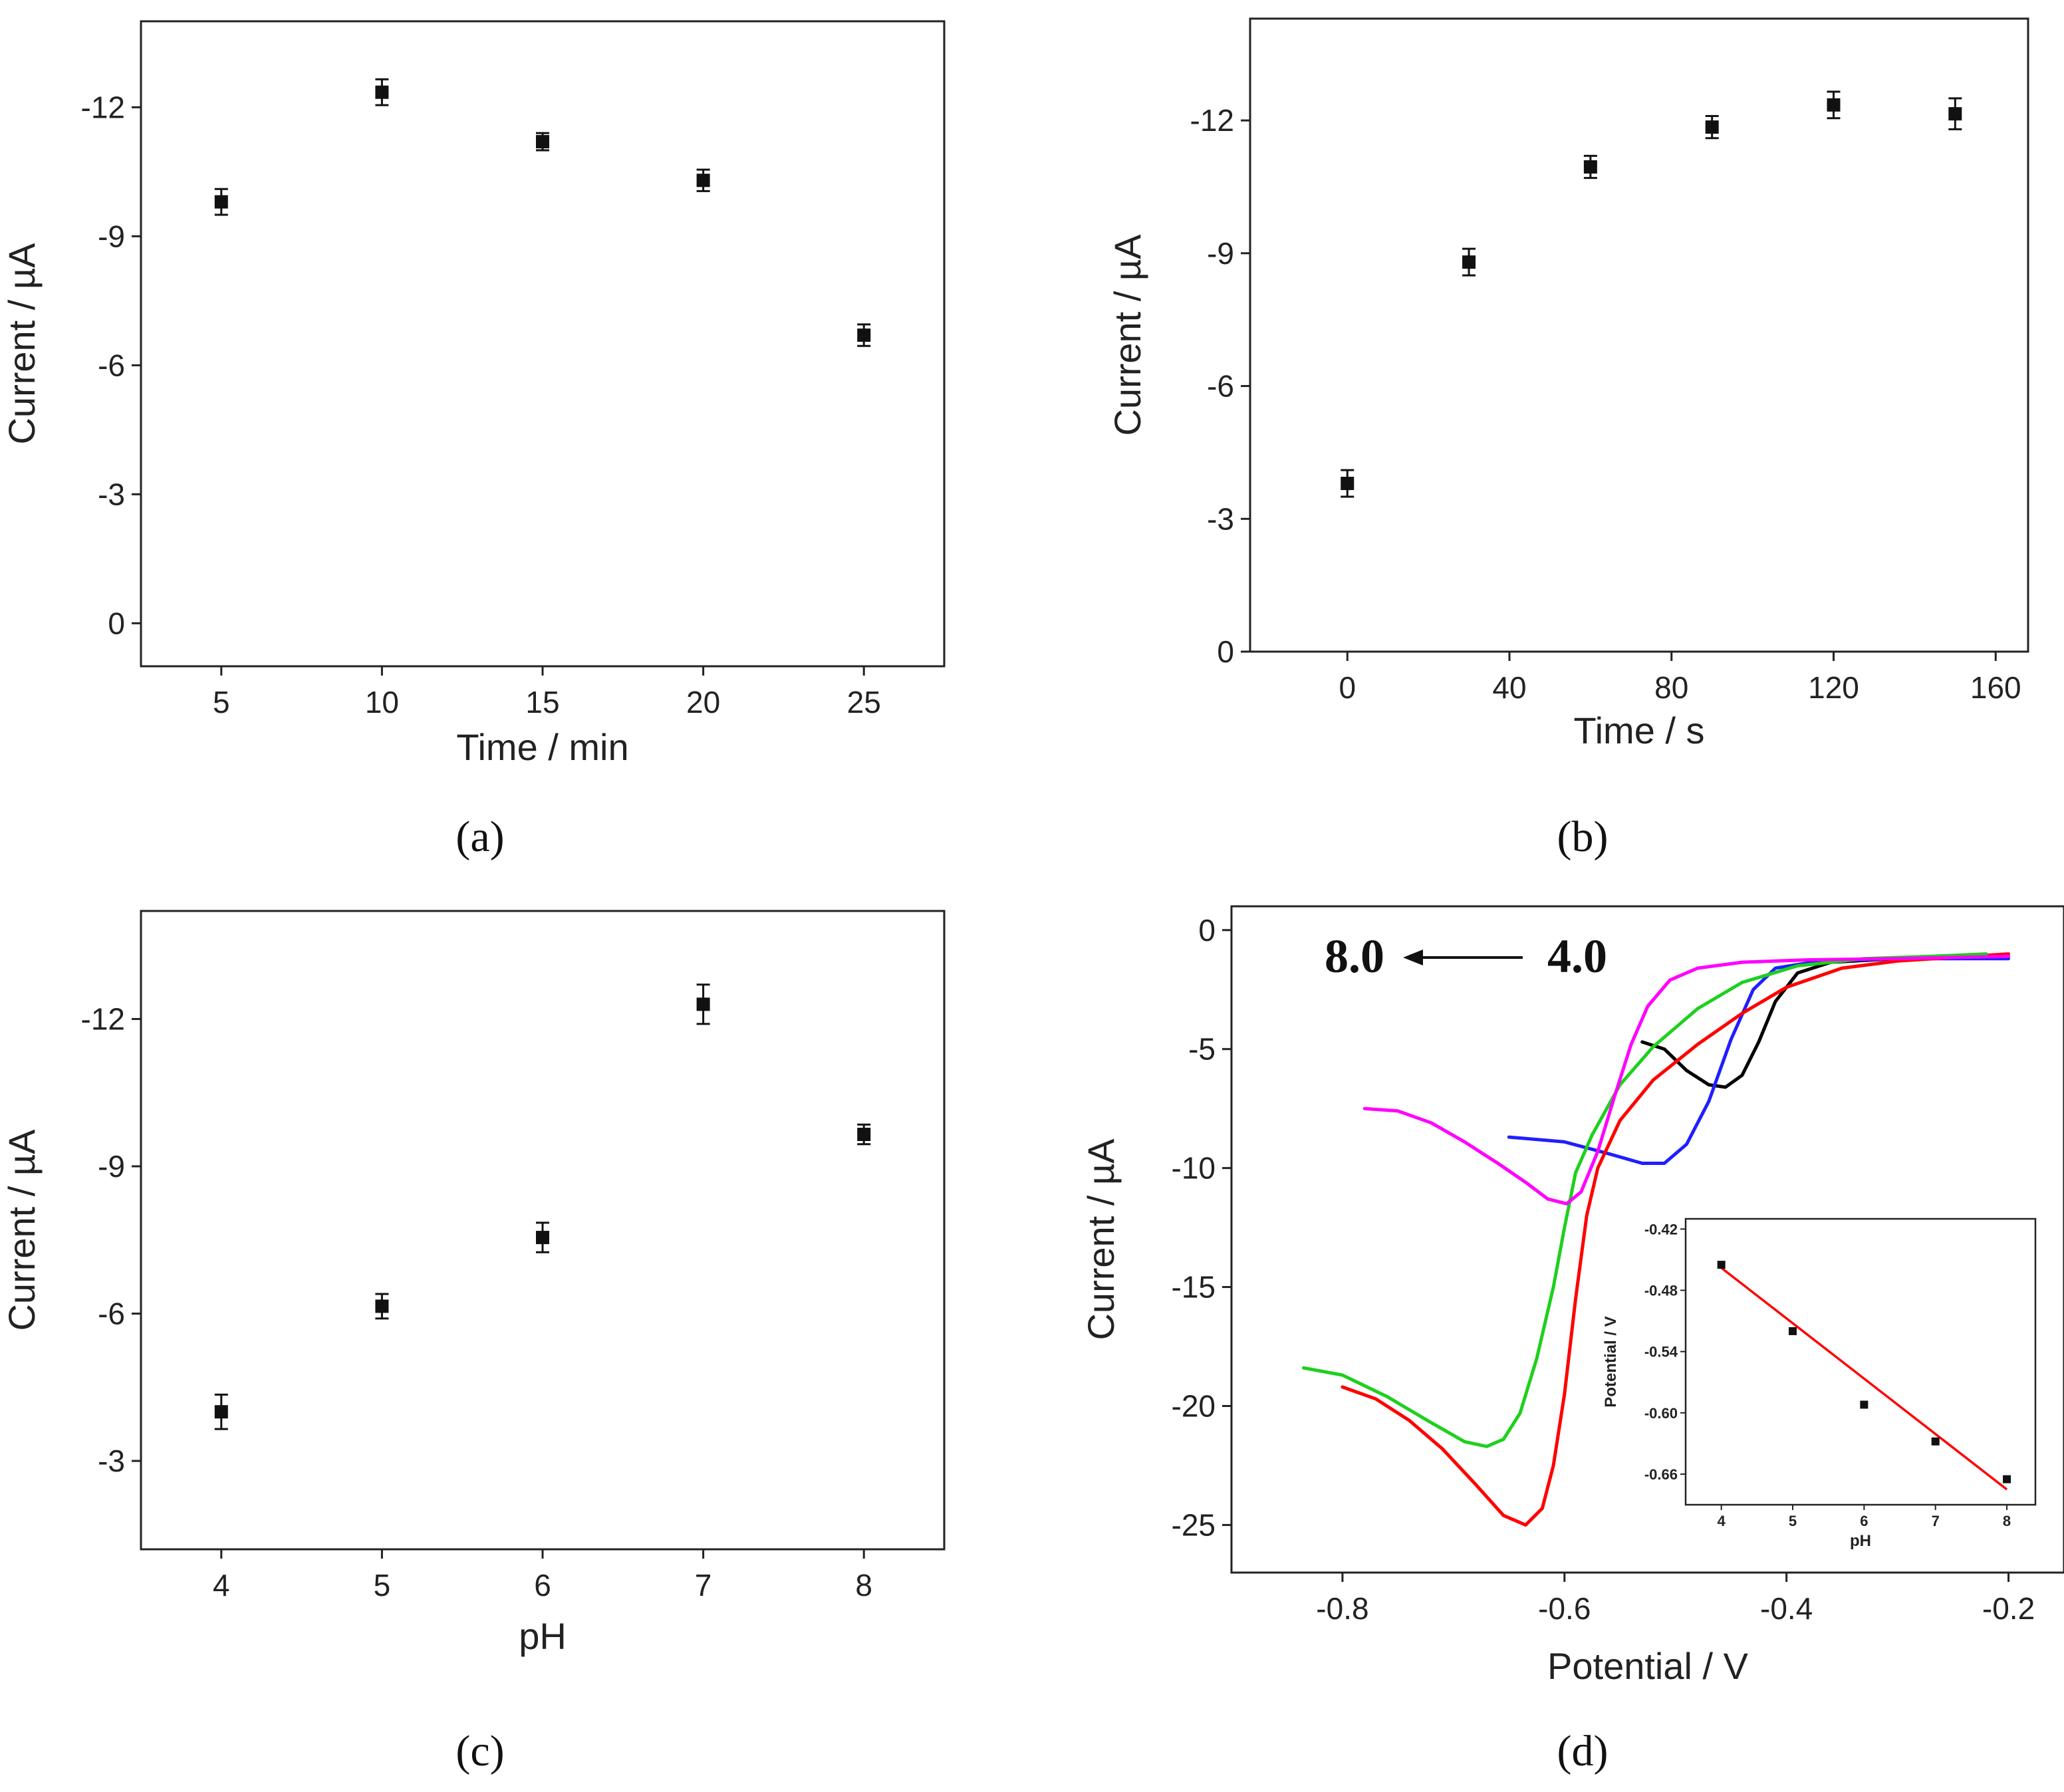 The image size is (2064, 1792). I want to click on x-tick-label: 10, so click(382, 702).